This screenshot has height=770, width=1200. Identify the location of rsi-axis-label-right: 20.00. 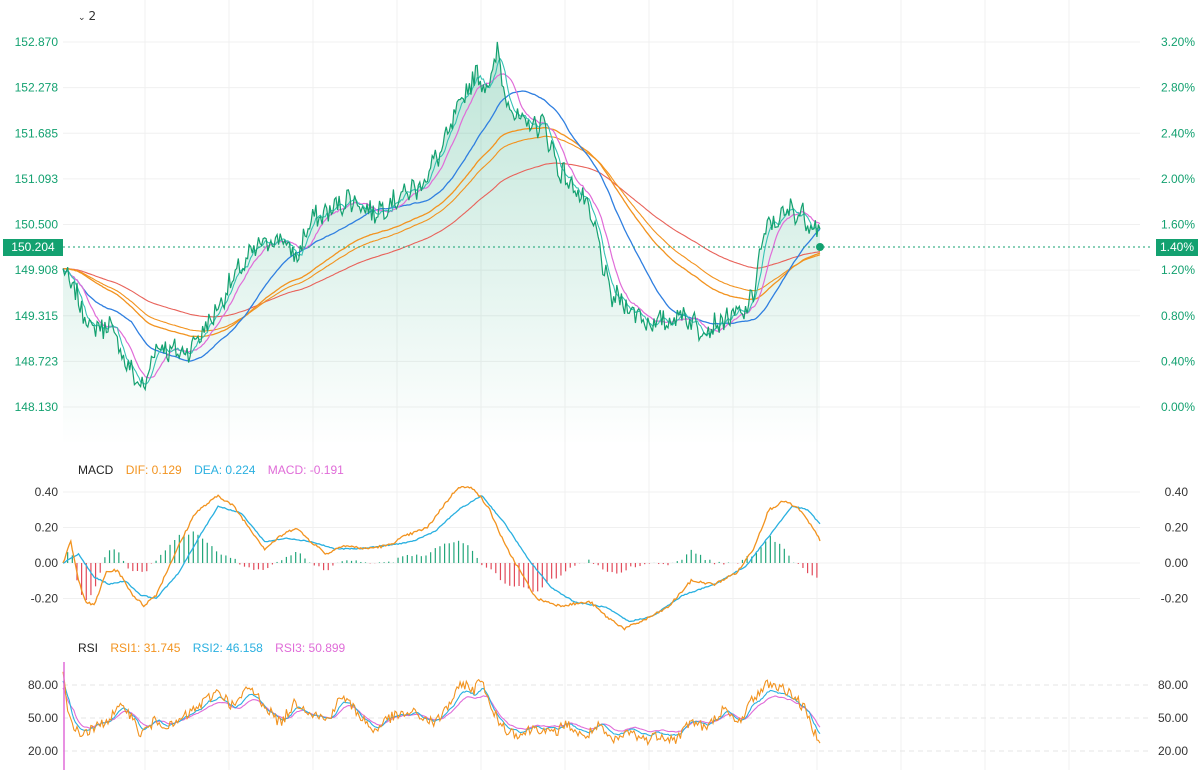
(1173, 751).